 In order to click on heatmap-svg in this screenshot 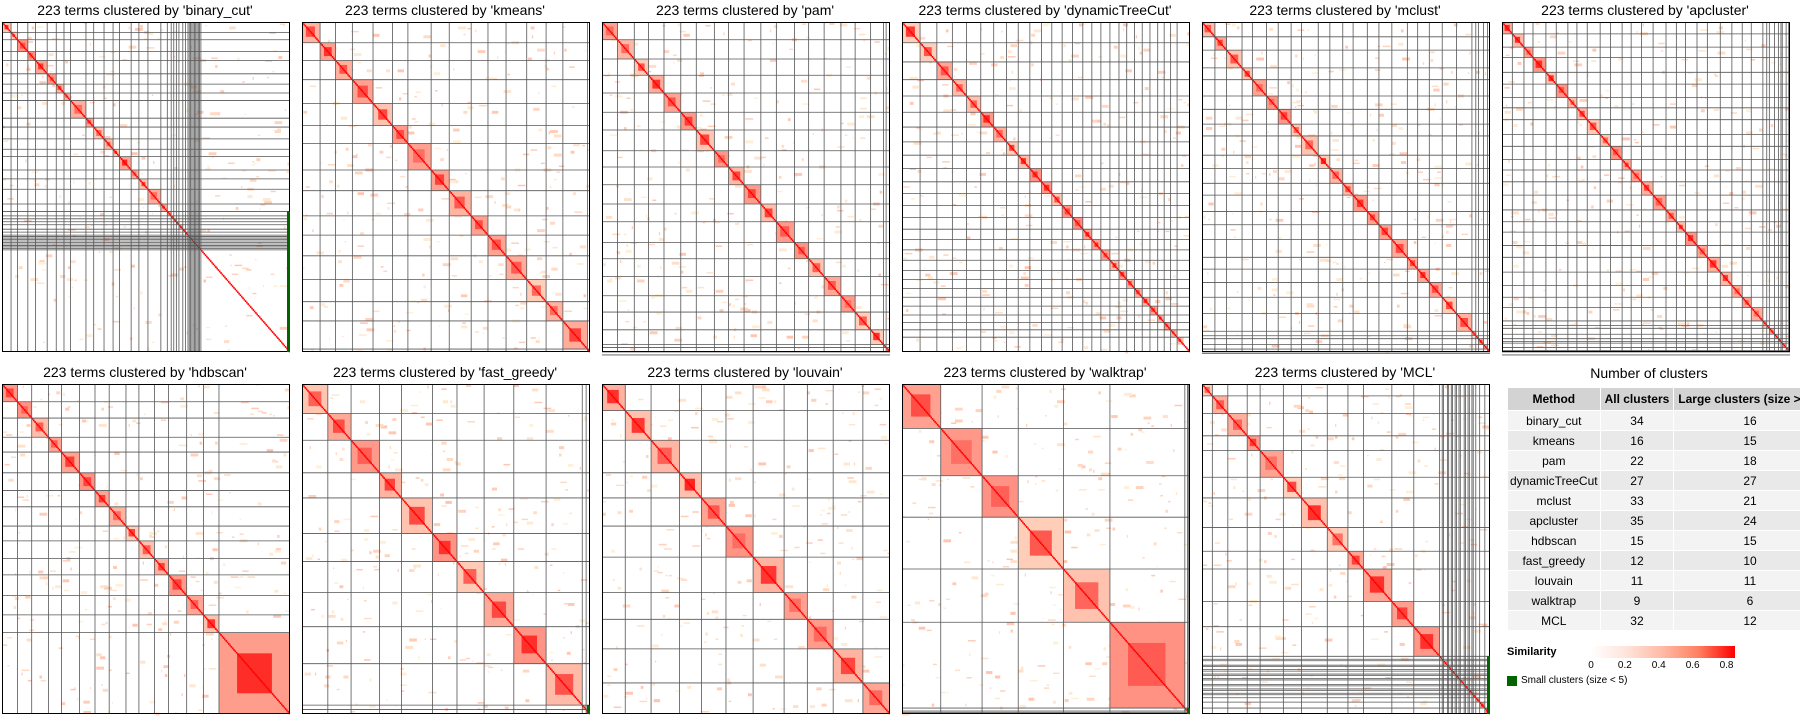, I will do `click(1346, 188)`.